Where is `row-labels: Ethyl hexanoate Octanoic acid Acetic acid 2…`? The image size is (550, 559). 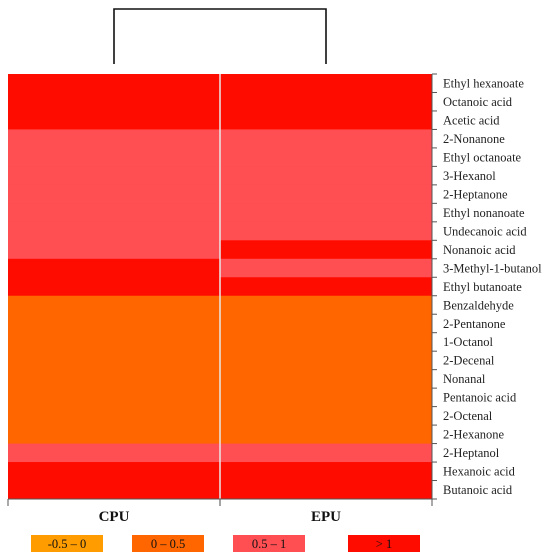 row-labels: Ethyl hexanoate Octanoic acid Acetic acid 2… is located at coordinates (492, 287).